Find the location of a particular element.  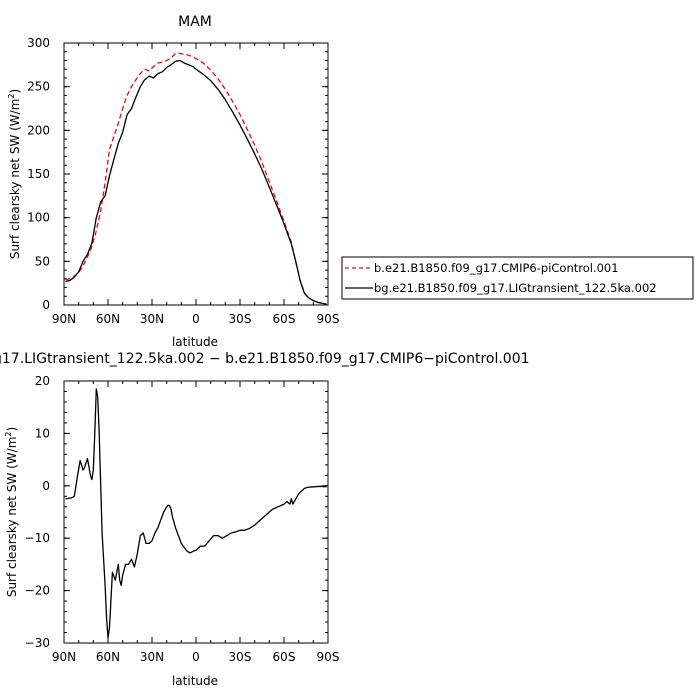

top-y-tick-label: 50 is located at coordinates (42, 261).